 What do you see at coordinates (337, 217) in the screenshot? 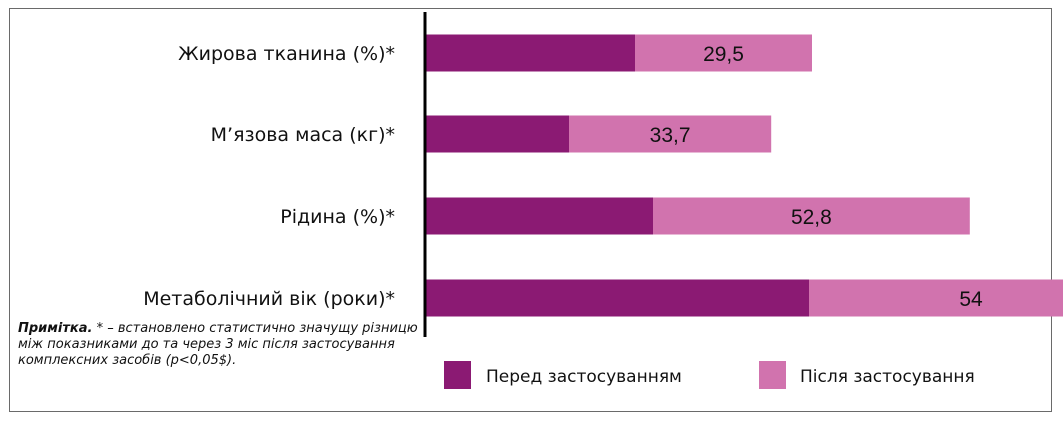
I see `category-label: Рідина (%)*` at bounding box center [337, 217].